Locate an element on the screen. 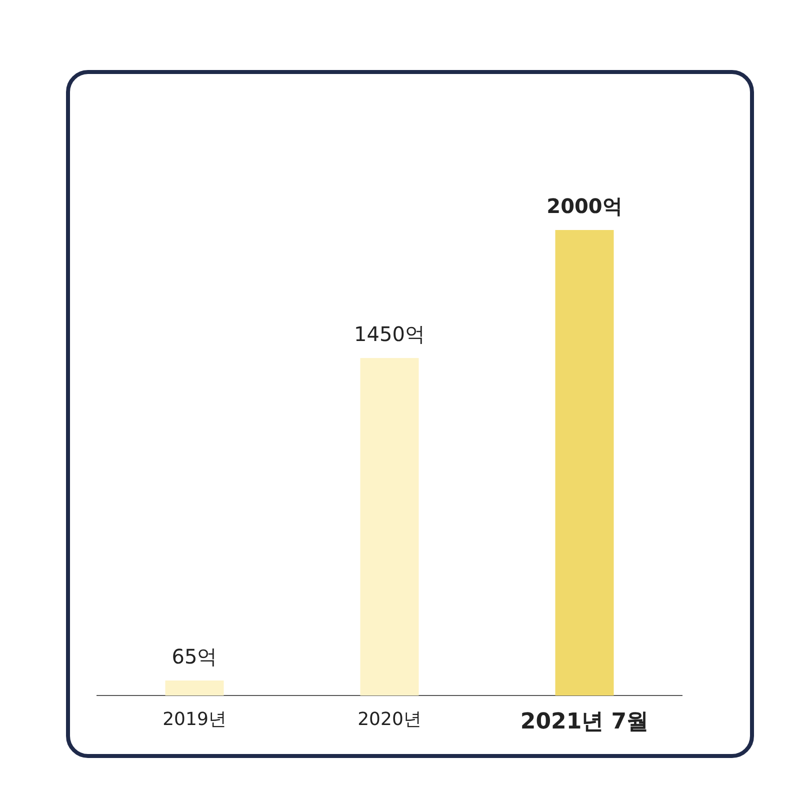 This screenshot has width=800, height=800. data-label: 2000억 is located at coordinates (584, 206).